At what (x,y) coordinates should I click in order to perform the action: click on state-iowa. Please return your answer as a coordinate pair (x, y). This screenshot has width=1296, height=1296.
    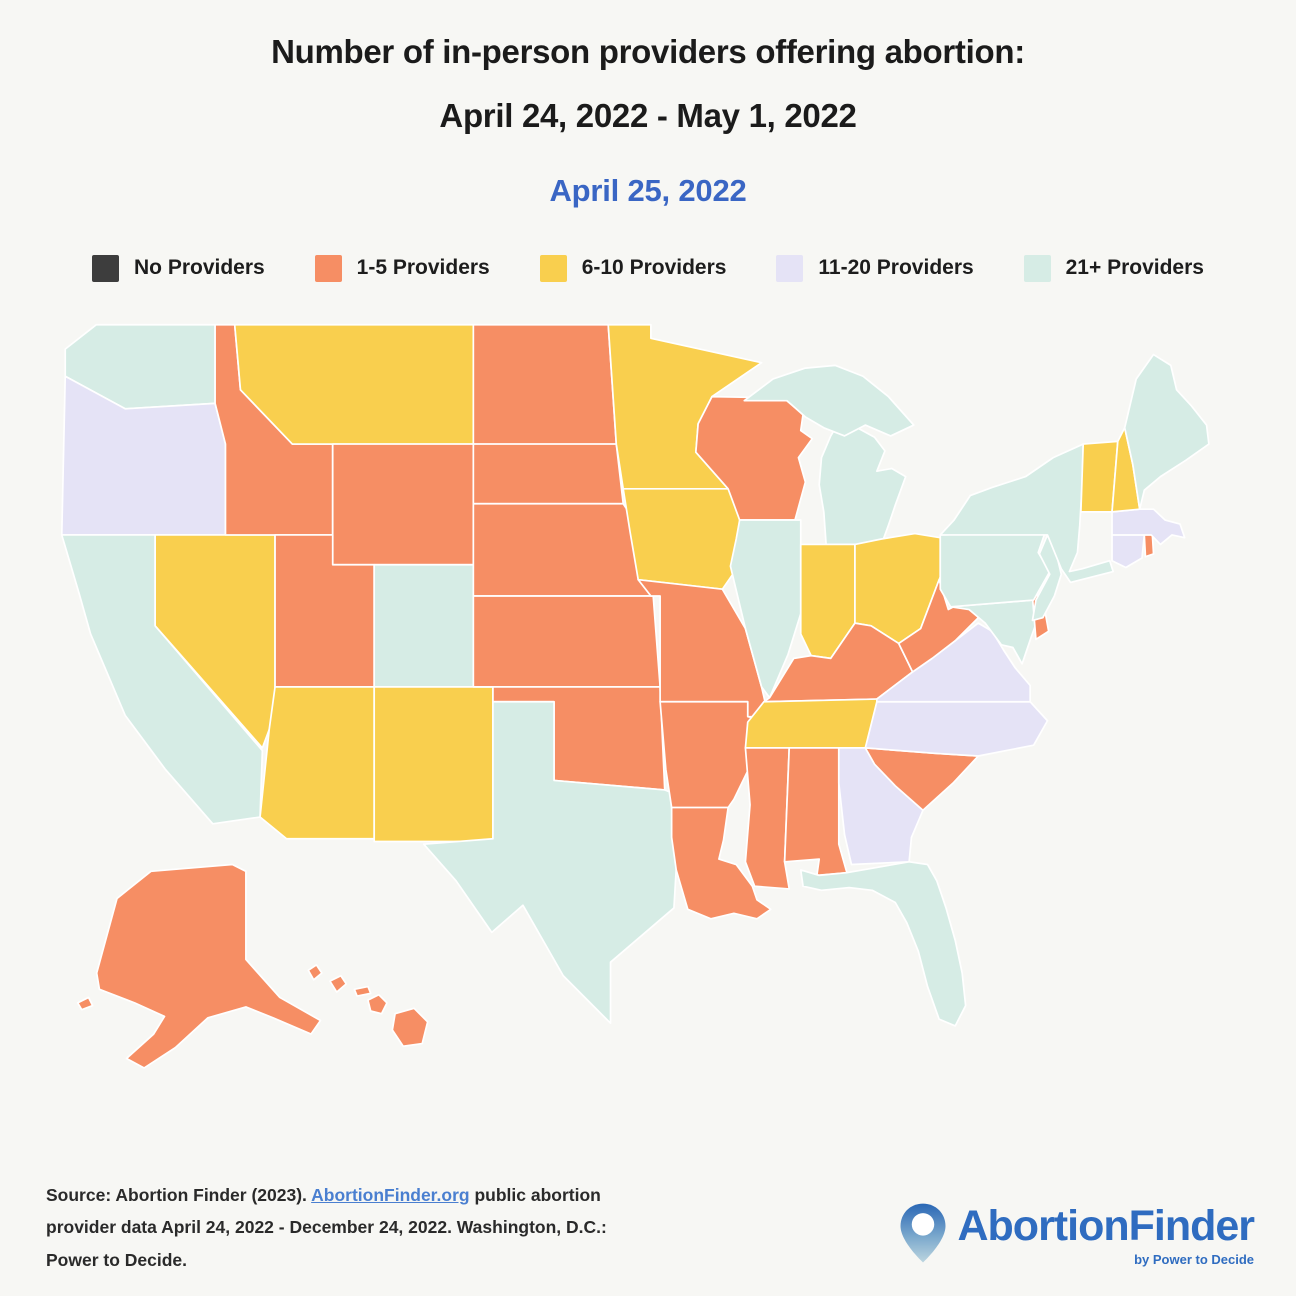
    Looking at the image, I should click on (686, 539).